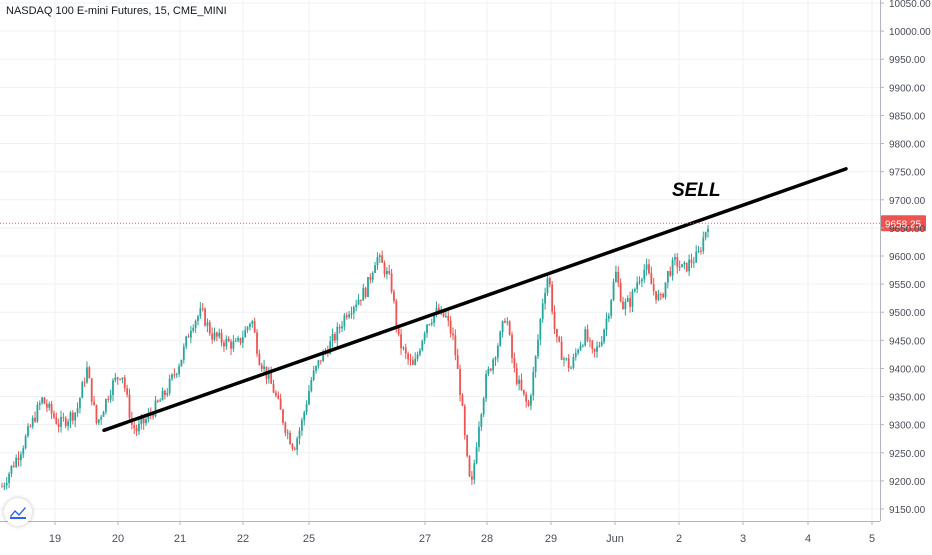 The height and width of the screenshot is (555, 932). What do you see at coordinates (907, 341) in the screenshot?
I see `price-tick-label: 9450.00` at bounding box center [907, 341].